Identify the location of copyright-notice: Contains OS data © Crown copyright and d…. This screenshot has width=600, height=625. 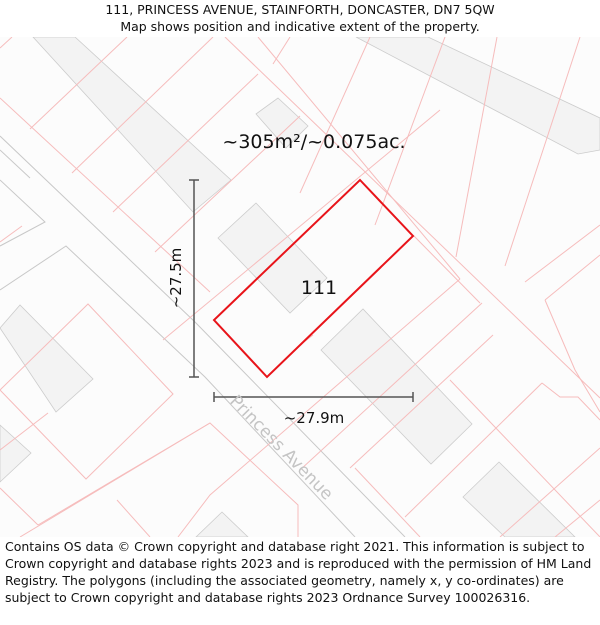
(298, 572).